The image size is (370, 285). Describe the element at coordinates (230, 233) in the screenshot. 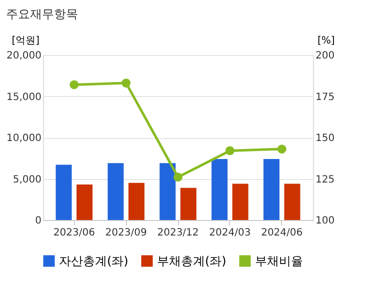

I see `x-tick-label: 2024/03` at that location.